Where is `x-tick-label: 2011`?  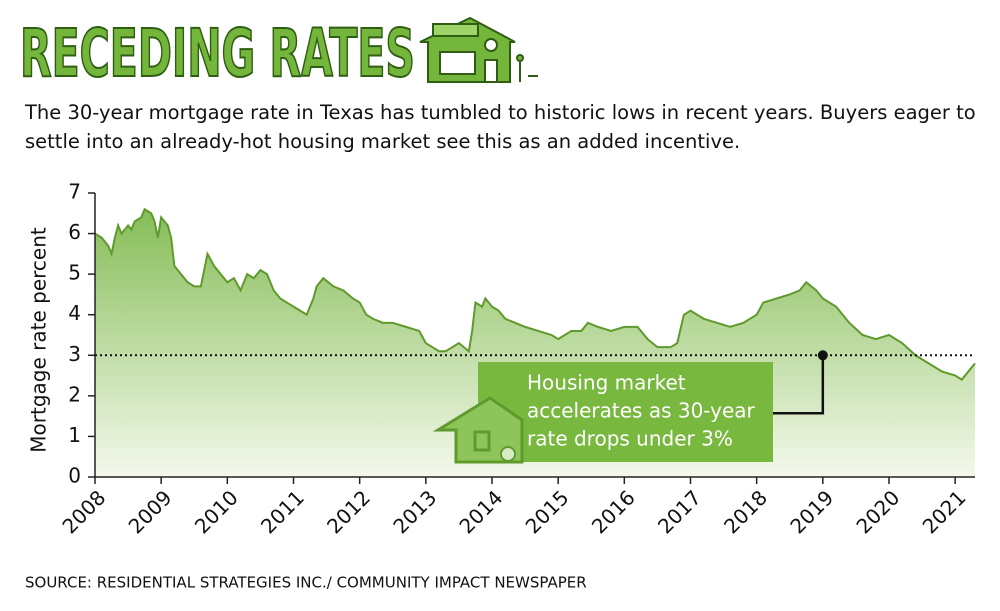 x-tick-label: 2011 is located at coordinates (282, 511).